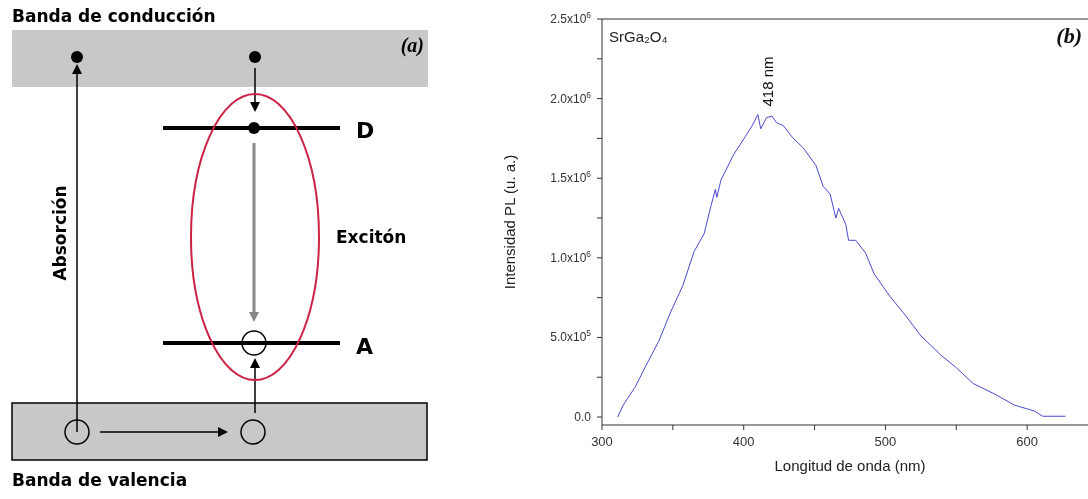 Image resolution: width=1088 pixels, height=499 pixels. I want to click on x-axis-title: Longitud de onda (nm), so click(850, 465).